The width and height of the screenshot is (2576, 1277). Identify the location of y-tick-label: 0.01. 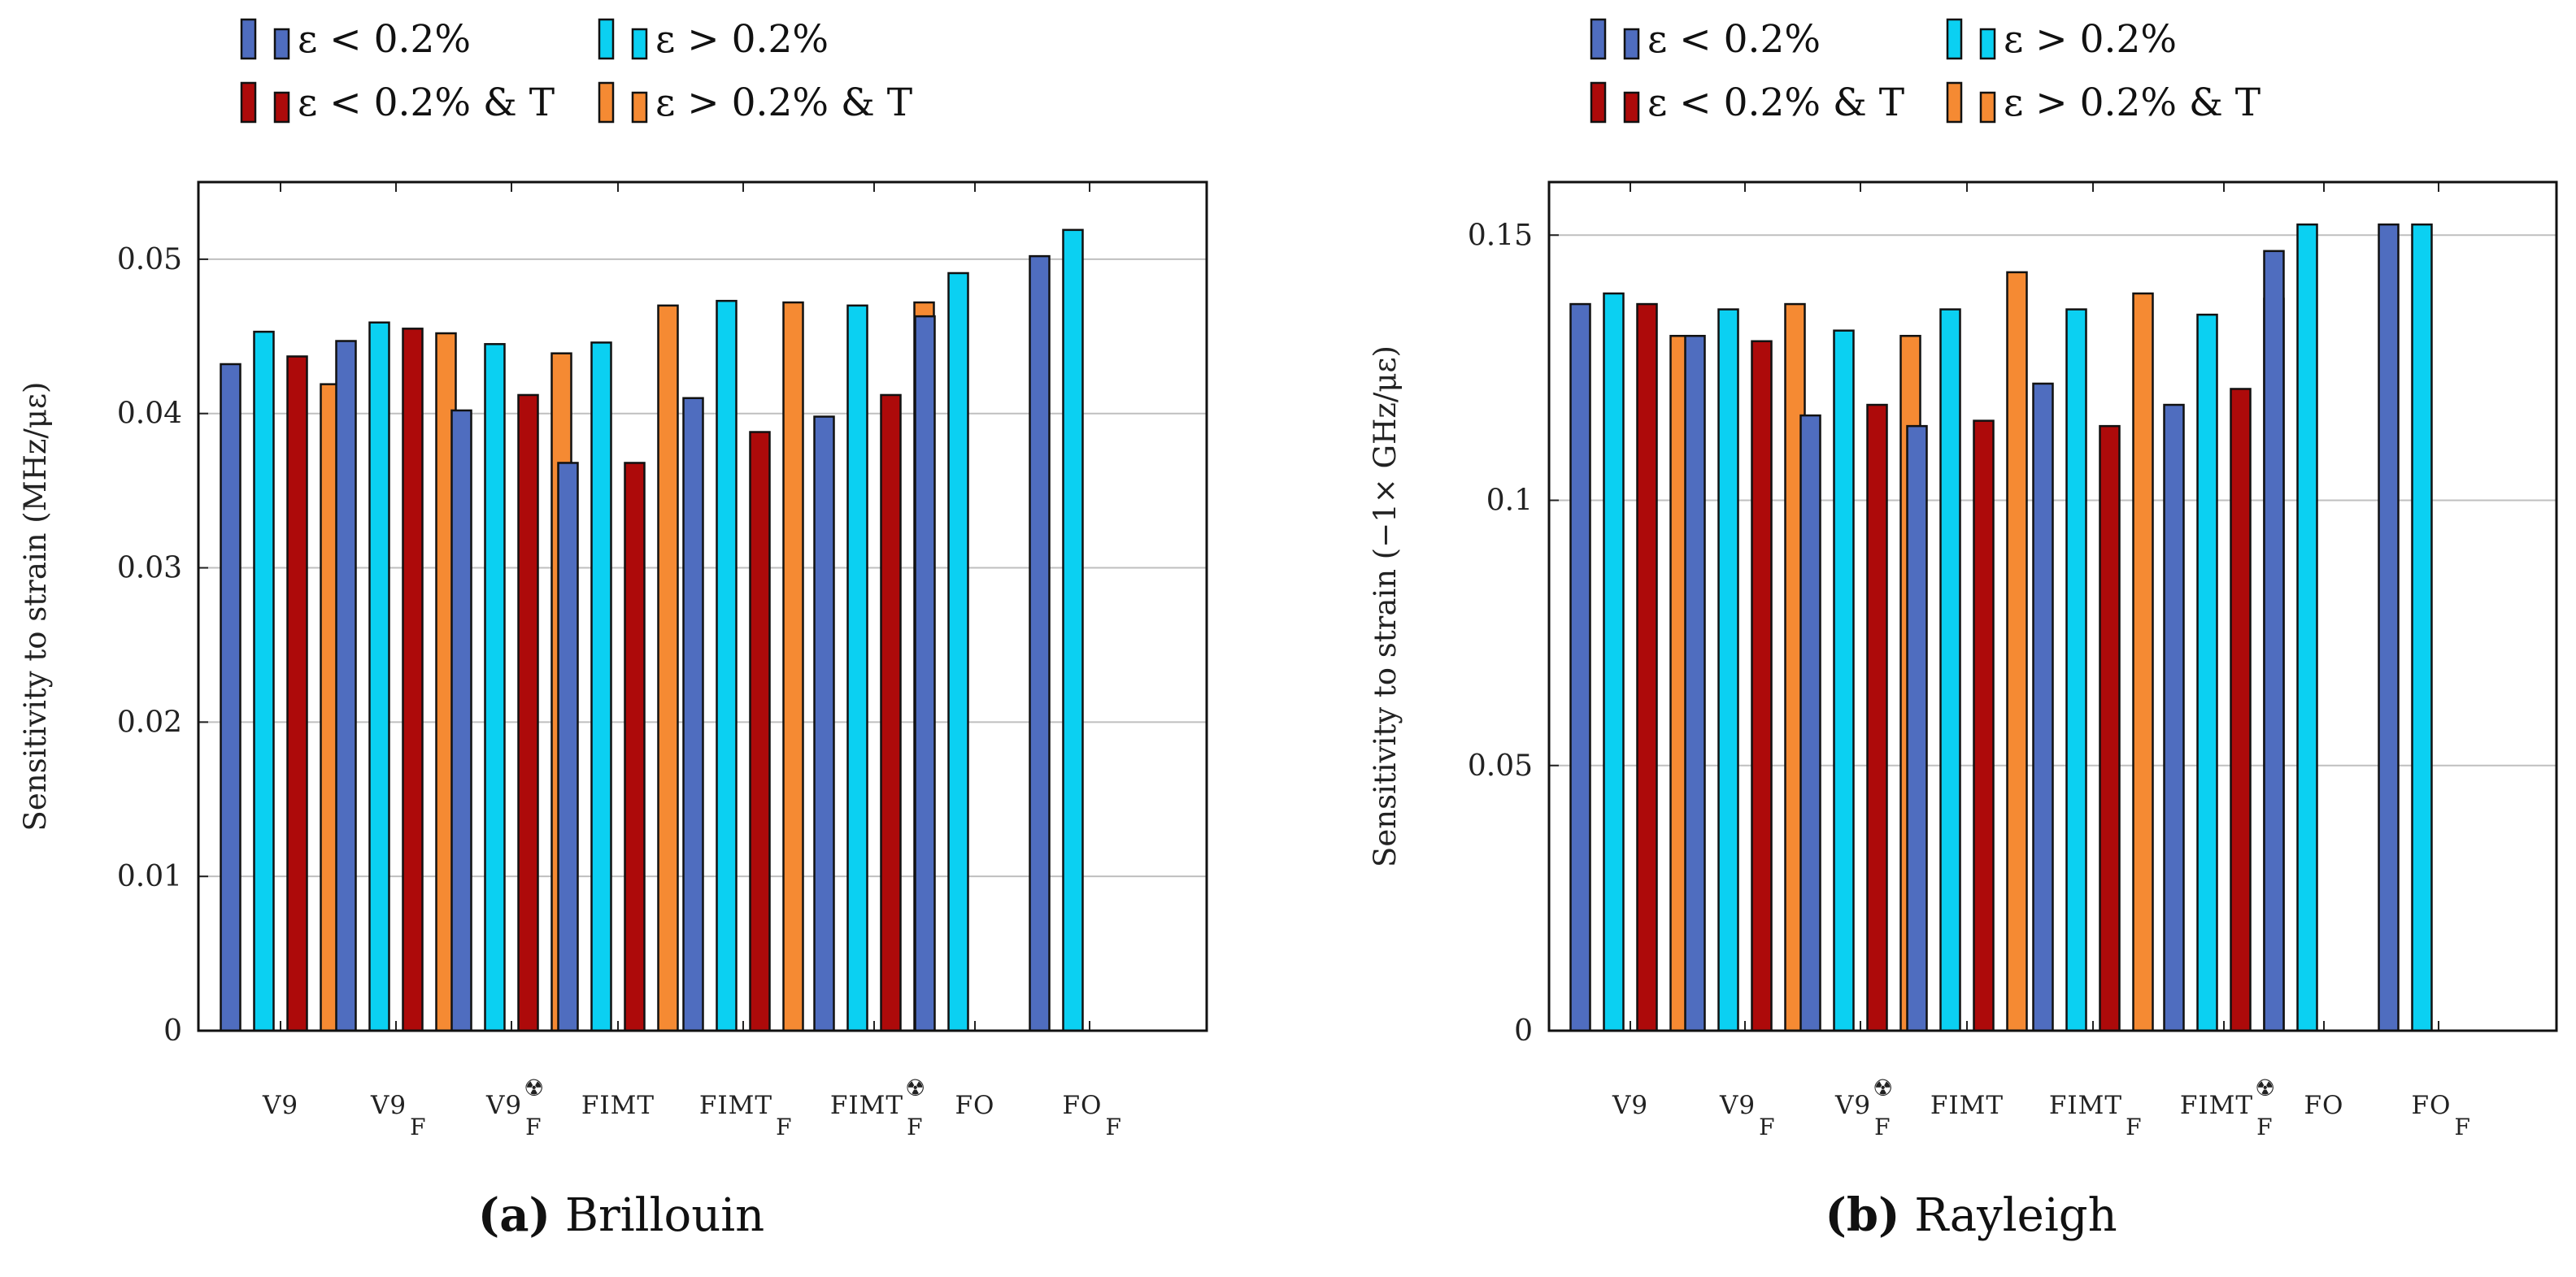
(149, 876).